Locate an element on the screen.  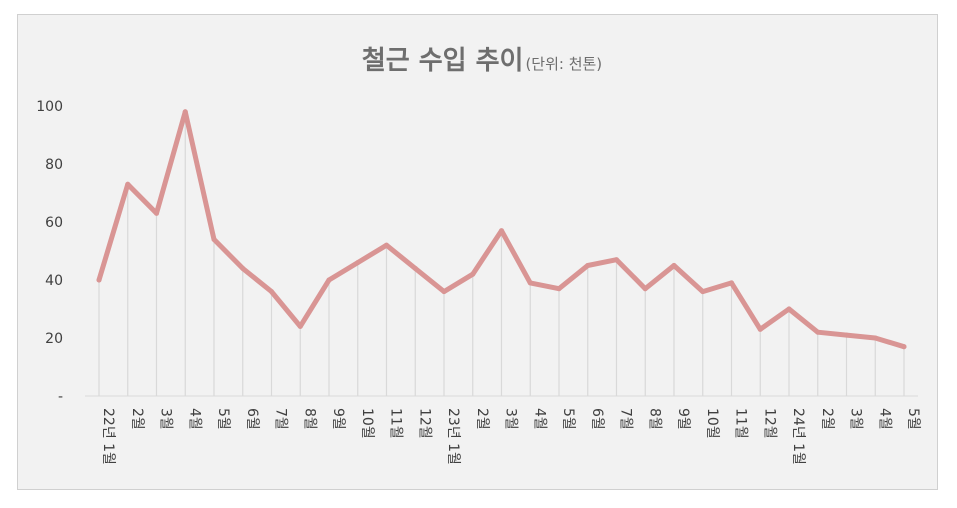
y-axis-ticks: - 20 40 60 80 100 is located at coordinates (49, 252).